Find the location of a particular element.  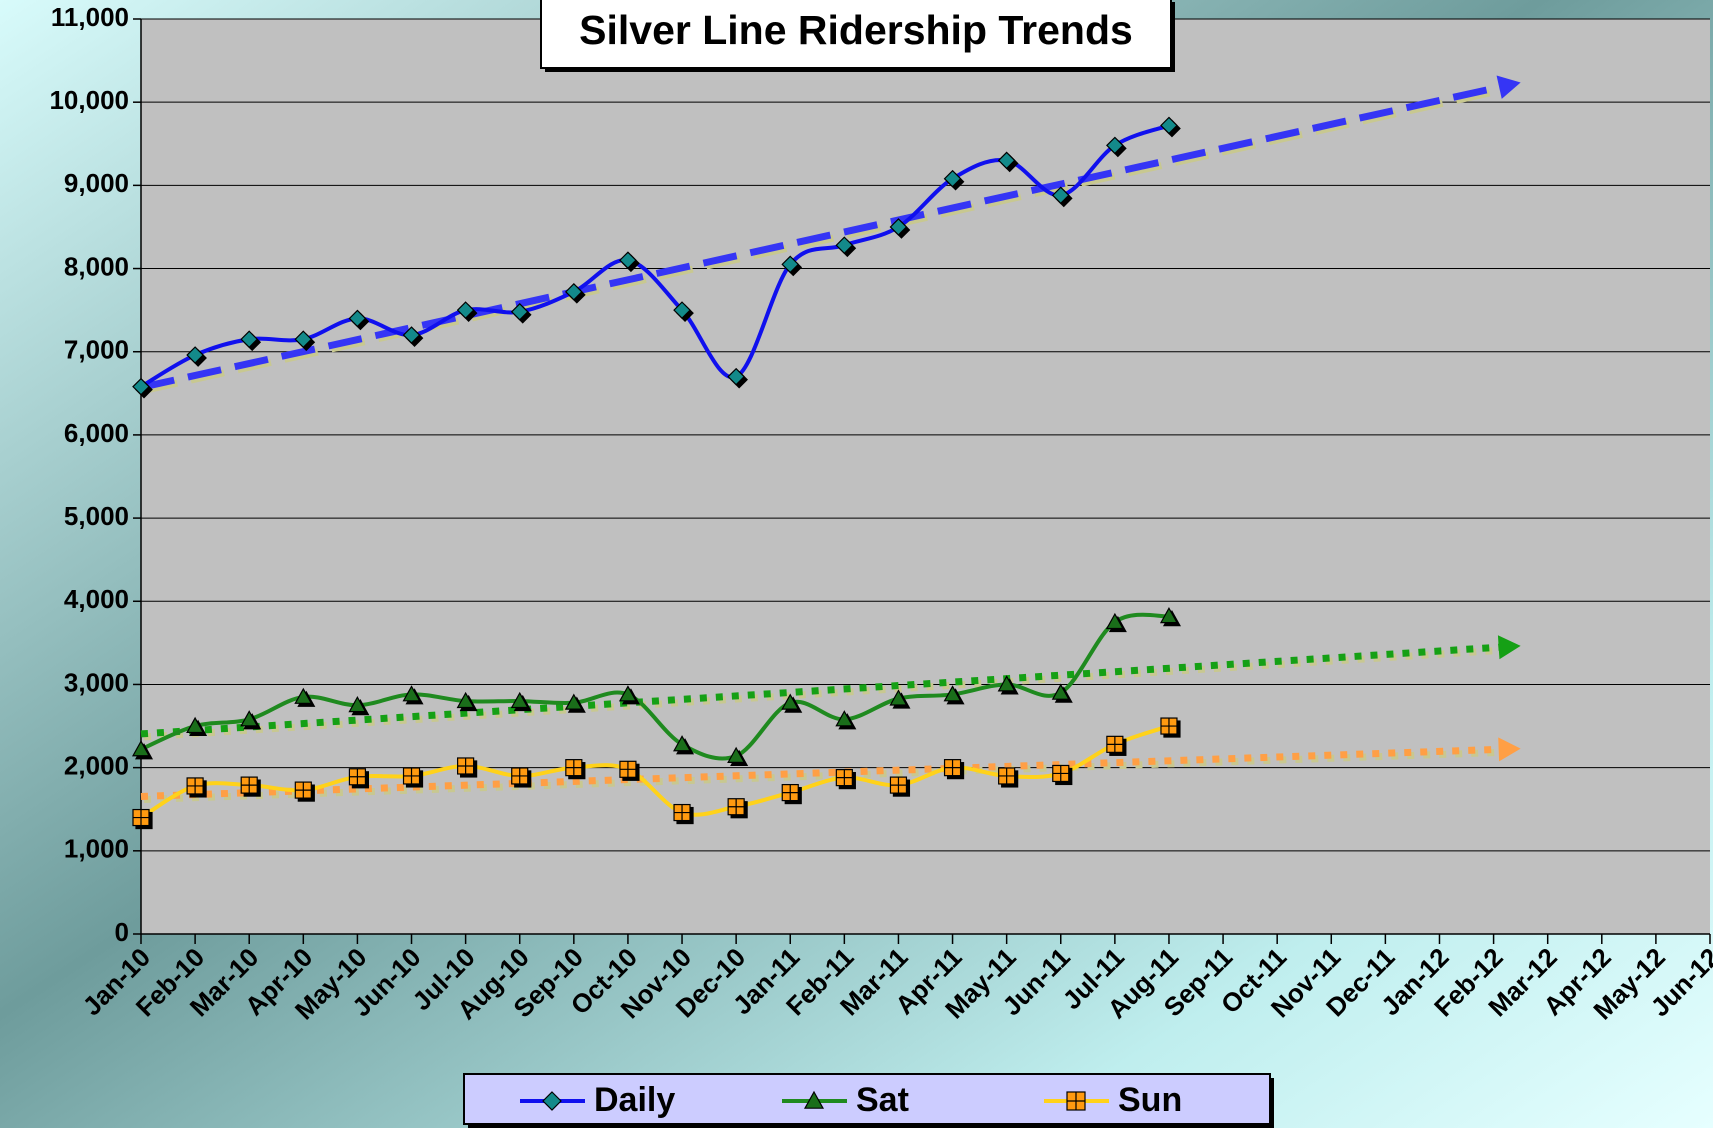

y-tick-label: 6,000 is located at coordinates (96, 433).